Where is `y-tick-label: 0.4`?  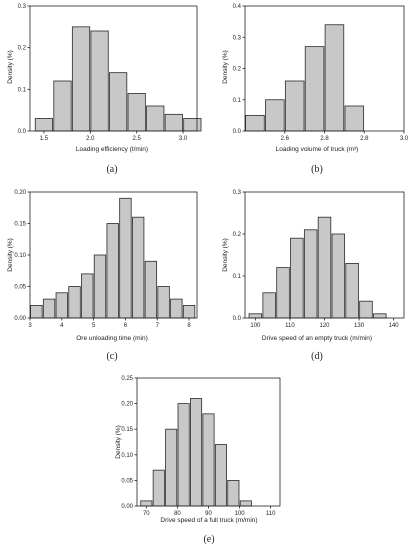 y-tick-label: 0.4 is located at coordinates (237, 7).